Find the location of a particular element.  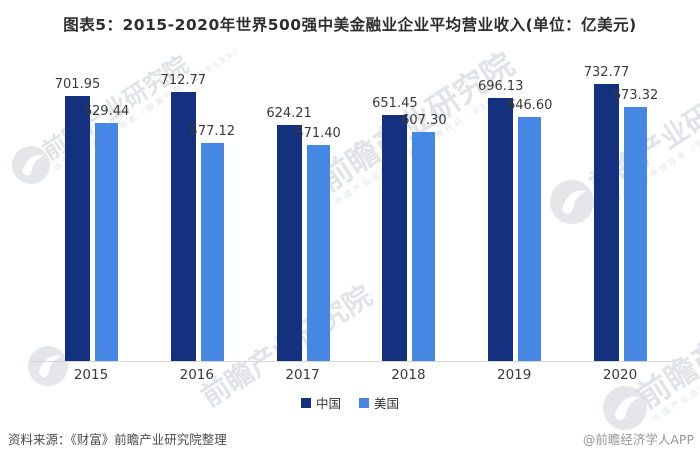

bar-china-2019 is located at coordinates (501, 229).